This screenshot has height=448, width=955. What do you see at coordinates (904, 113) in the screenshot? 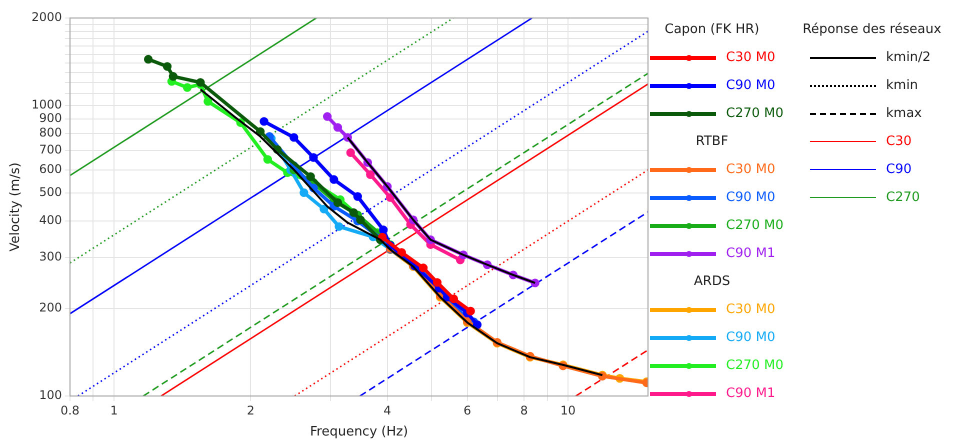
I see `text: kmax` at bounding box center [904, 113].